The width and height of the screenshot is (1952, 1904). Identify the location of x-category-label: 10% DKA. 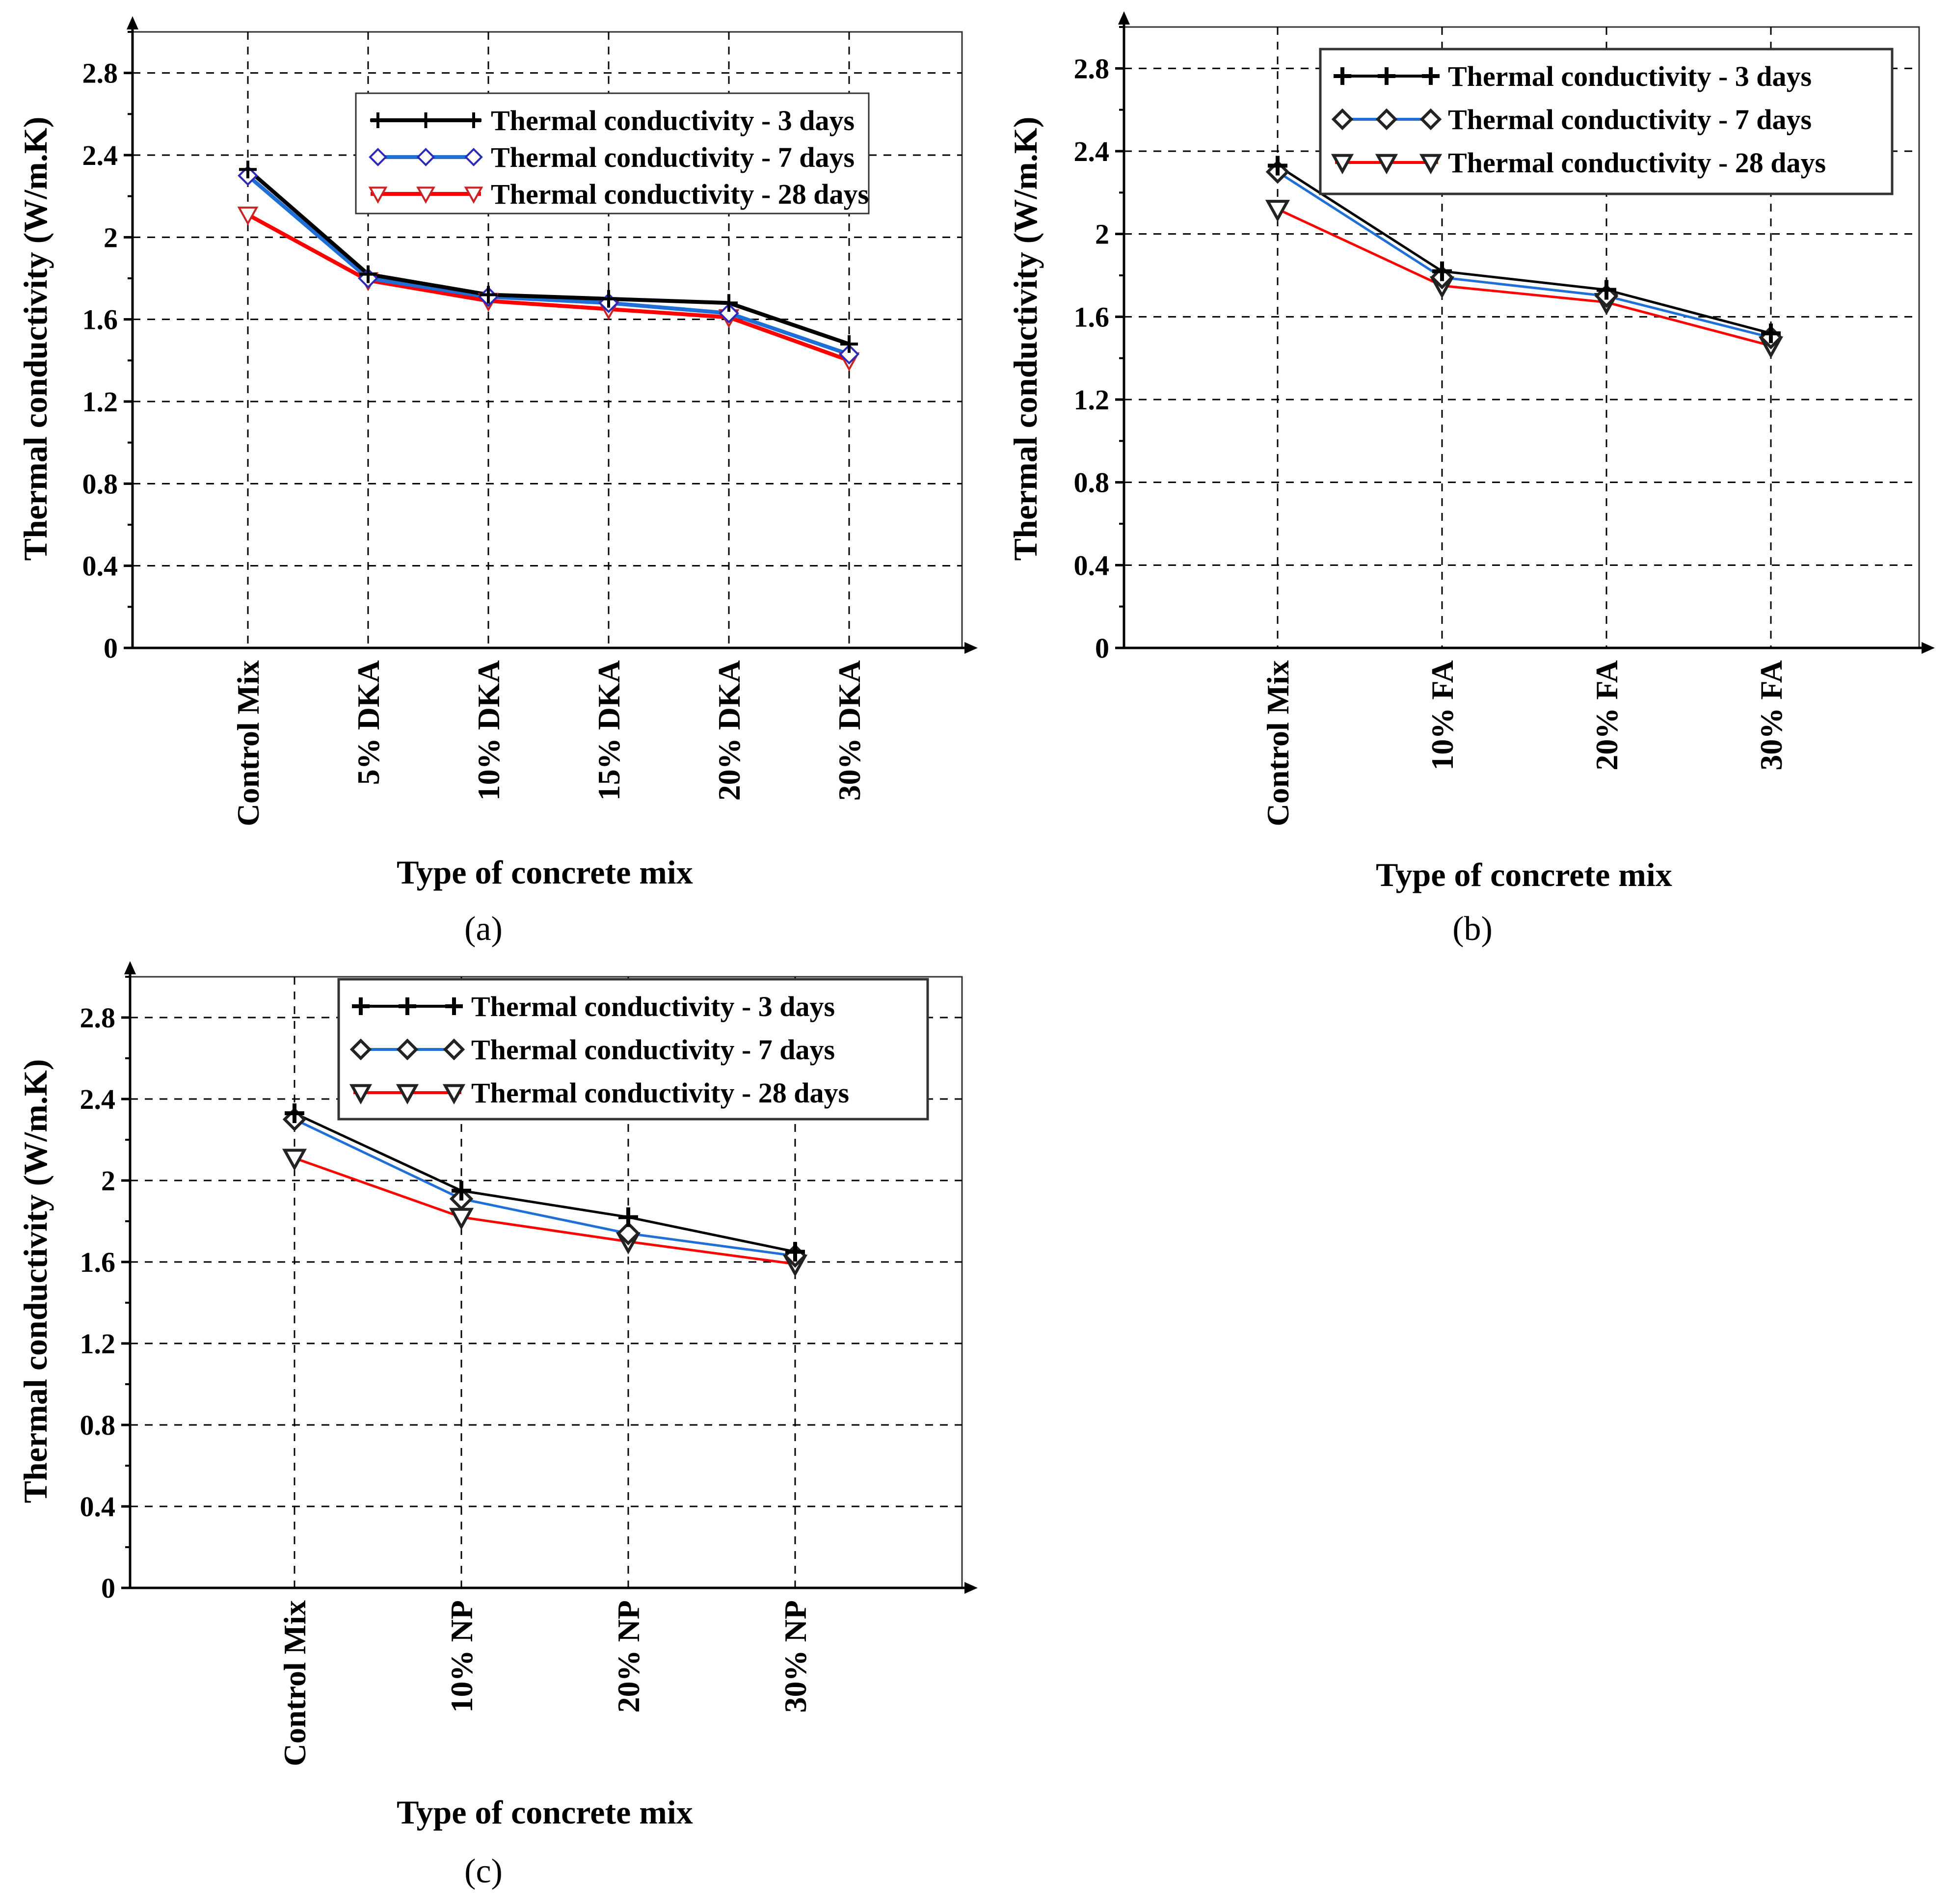
(488, 730).